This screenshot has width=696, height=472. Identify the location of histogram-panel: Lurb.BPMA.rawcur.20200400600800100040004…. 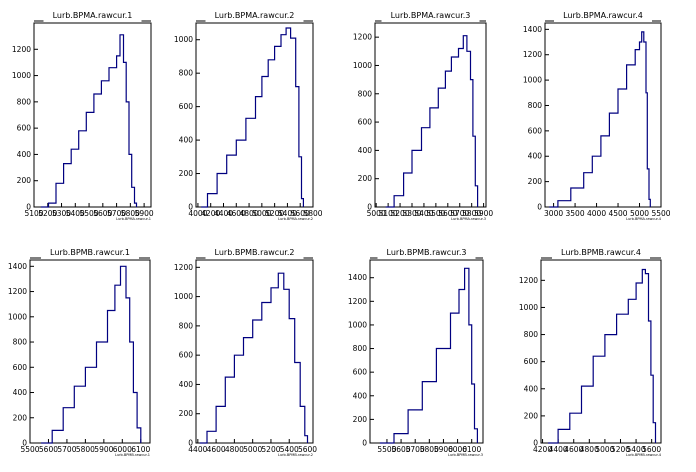
(248, 115).